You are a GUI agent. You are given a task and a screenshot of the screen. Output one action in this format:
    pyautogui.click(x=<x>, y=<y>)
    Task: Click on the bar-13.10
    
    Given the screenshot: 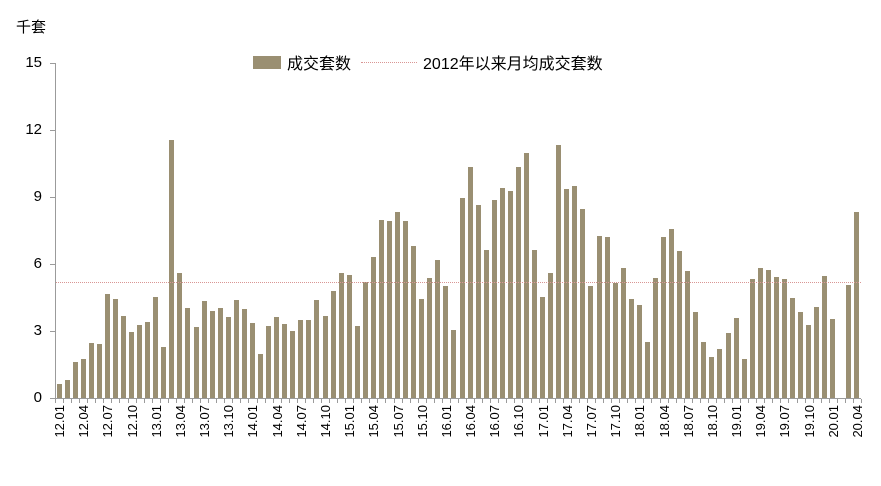 What is the action you would take?
    pyautogui.click(x=228, y=357)
    